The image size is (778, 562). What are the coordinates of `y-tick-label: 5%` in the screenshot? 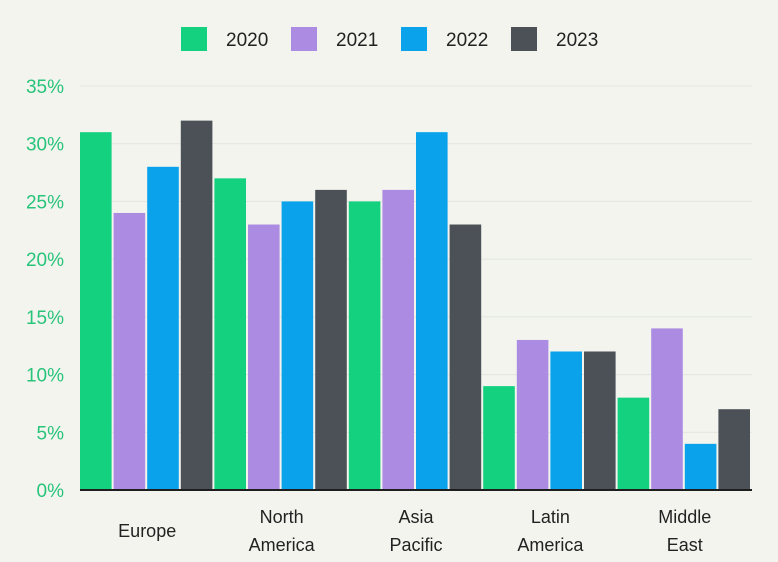 It's located at (51, 433).